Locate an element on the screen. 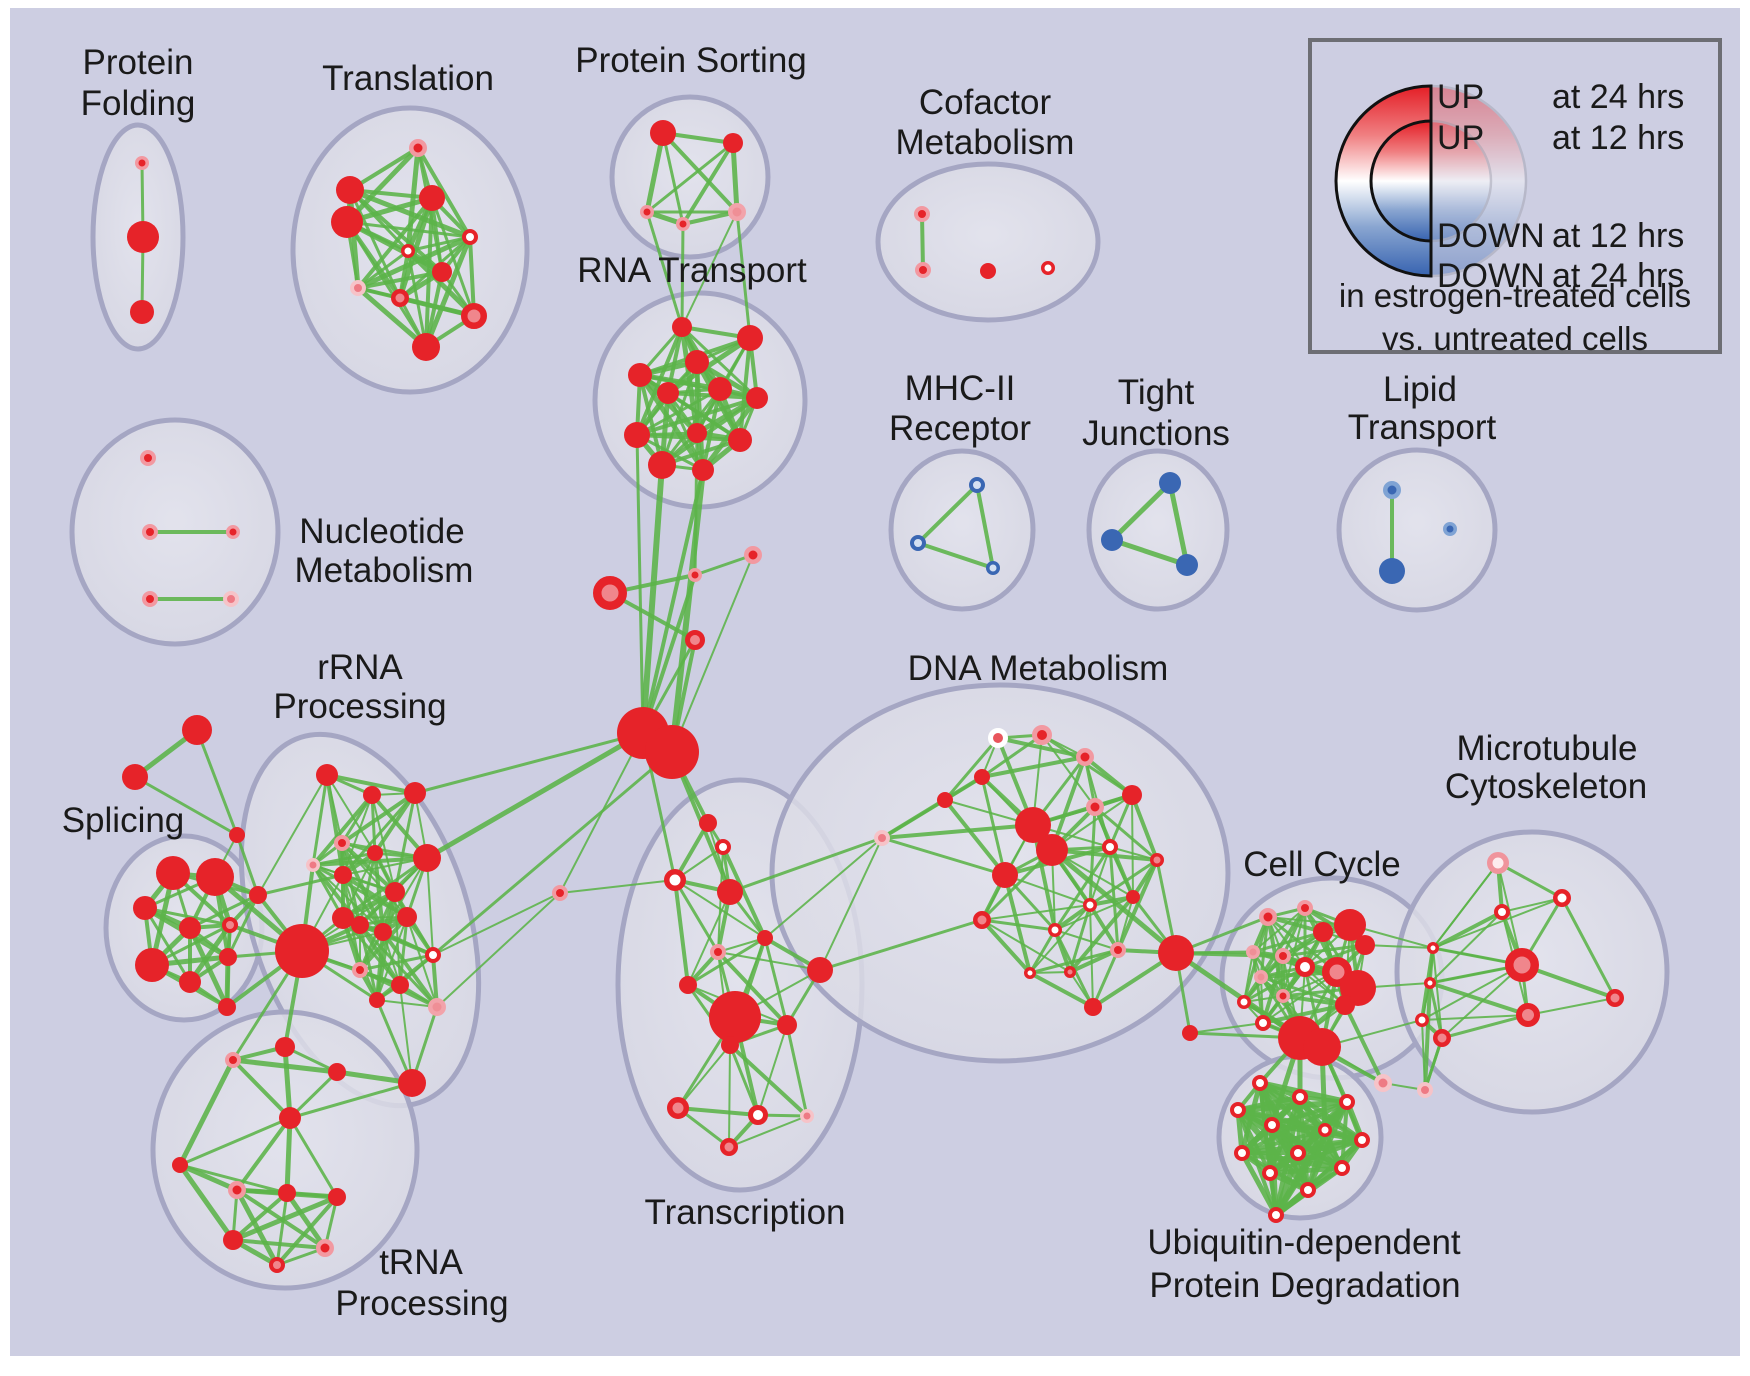 The image size is (1750, 1376). network-node-rw-cofactor-metabolism is located at coordinates (1048, 268).